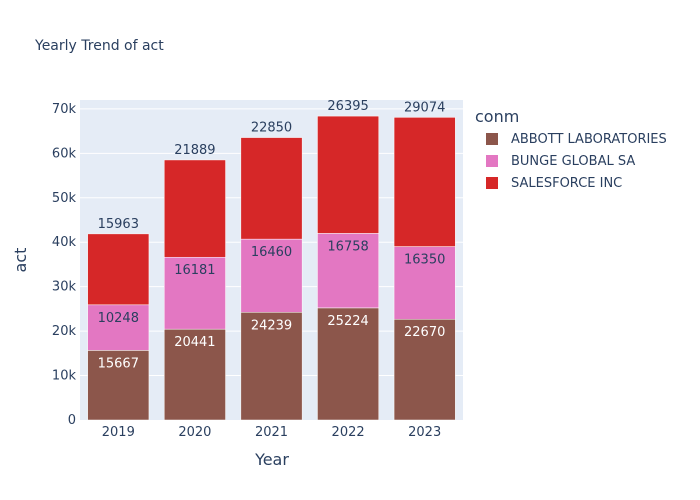 This screenshot has height=500, width=700. I want to click on data-label-2-2020: 21889, so click(194, 150).